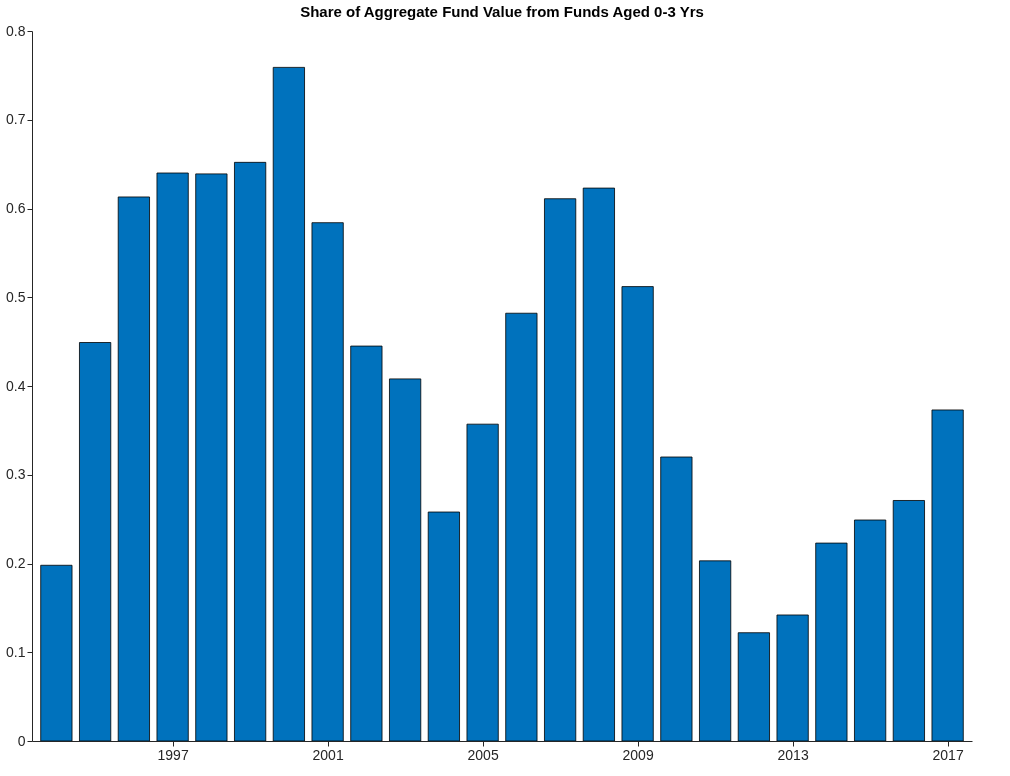 Image resolution: width=1010 pixels, height=776 pixels. I want to click on y-tick-label: 0.6, so click(16, 208).